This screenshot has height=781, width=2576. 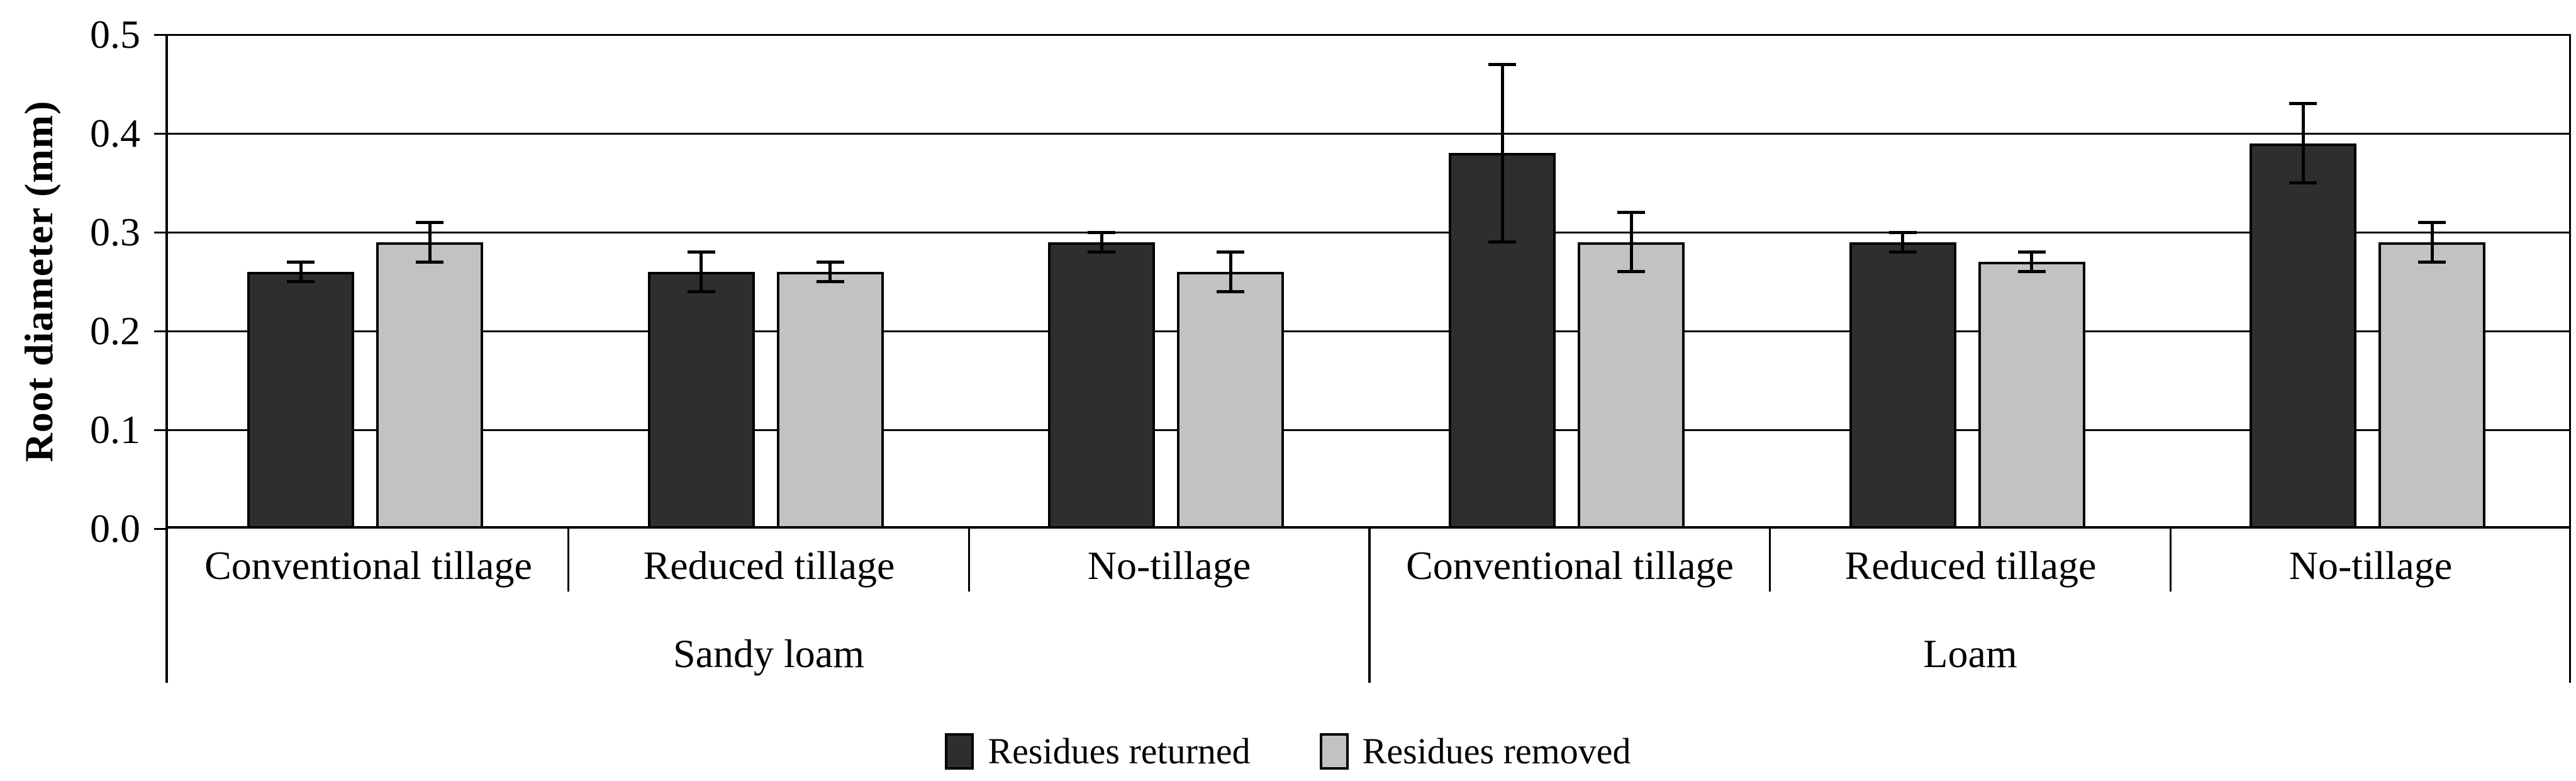 What do you see at coordinates (1288, 751) in the screenshot?
I see `legend: Residues returned Residues removed` at bounding box center [1288, 751].